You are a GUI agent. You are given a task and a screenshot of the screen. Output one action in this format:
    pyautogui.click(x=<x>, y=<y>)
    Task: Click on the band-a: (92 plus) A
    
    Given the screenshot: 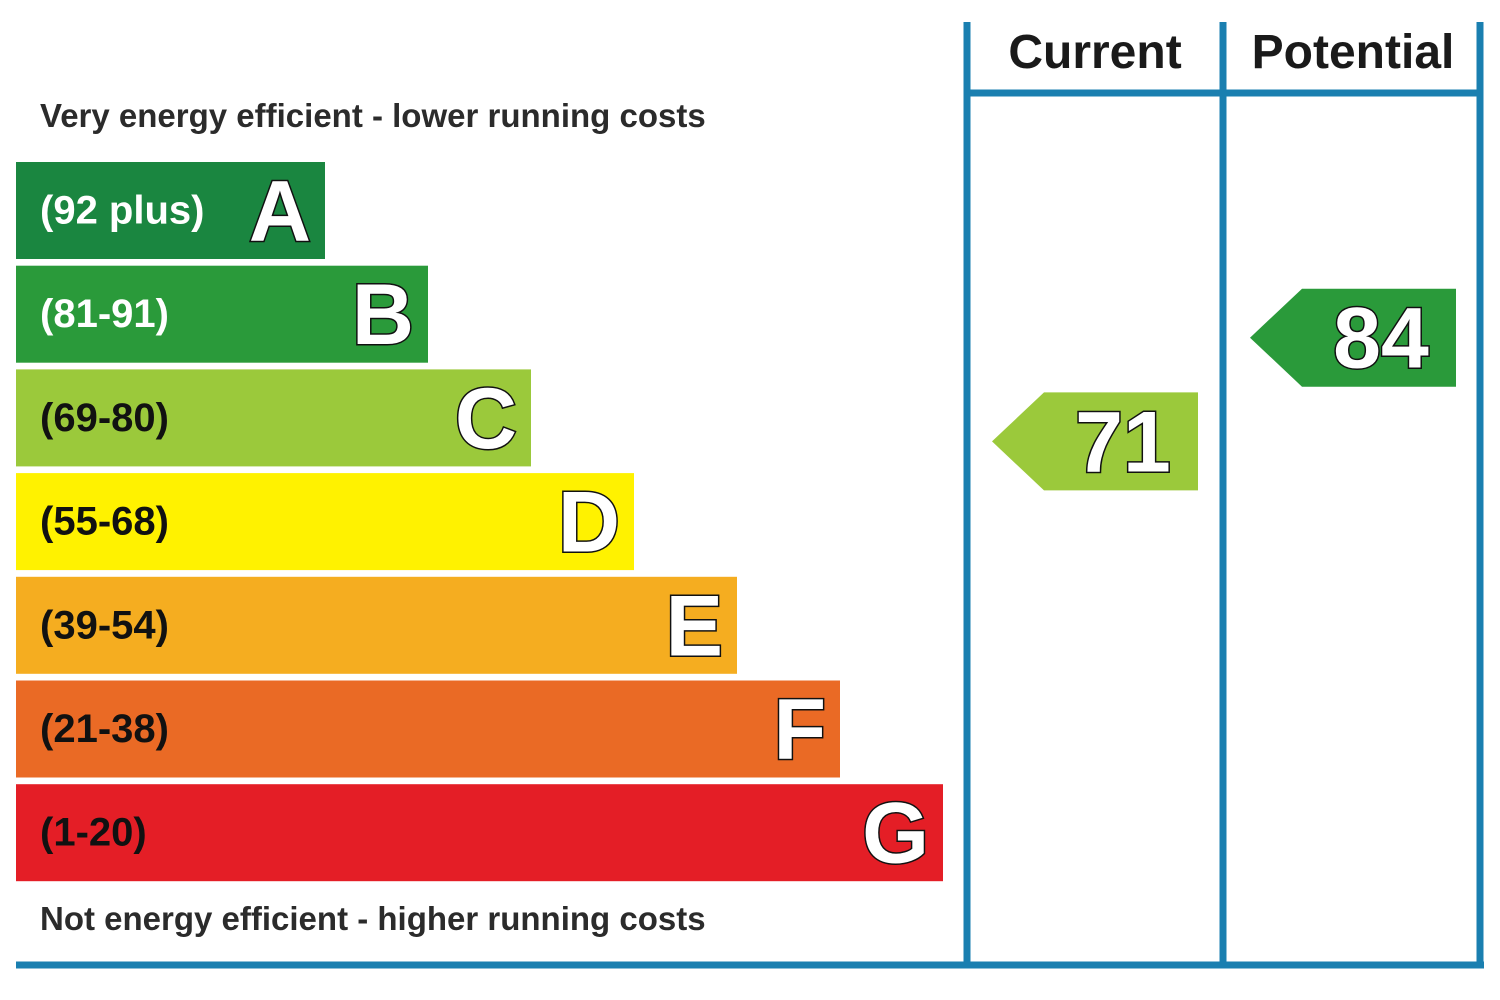 What is the action you would take?
    pyautogui.click(x=170, y=211)
    